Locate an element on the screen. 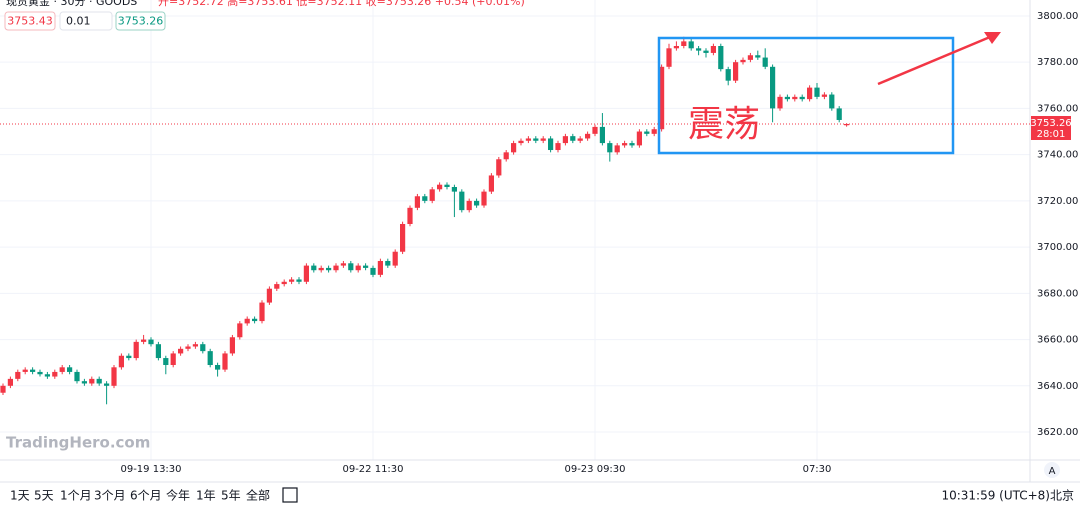  clock: 10:31:59 (UTC+8)北京 is located at coordinates (1007, 496).